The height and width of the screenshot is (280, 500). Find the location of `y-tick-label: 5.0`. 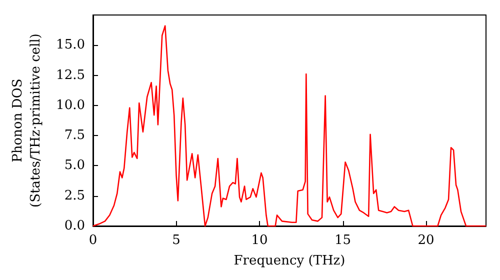

y-tick-label: 5.0 is located at coordinates (74, 166).